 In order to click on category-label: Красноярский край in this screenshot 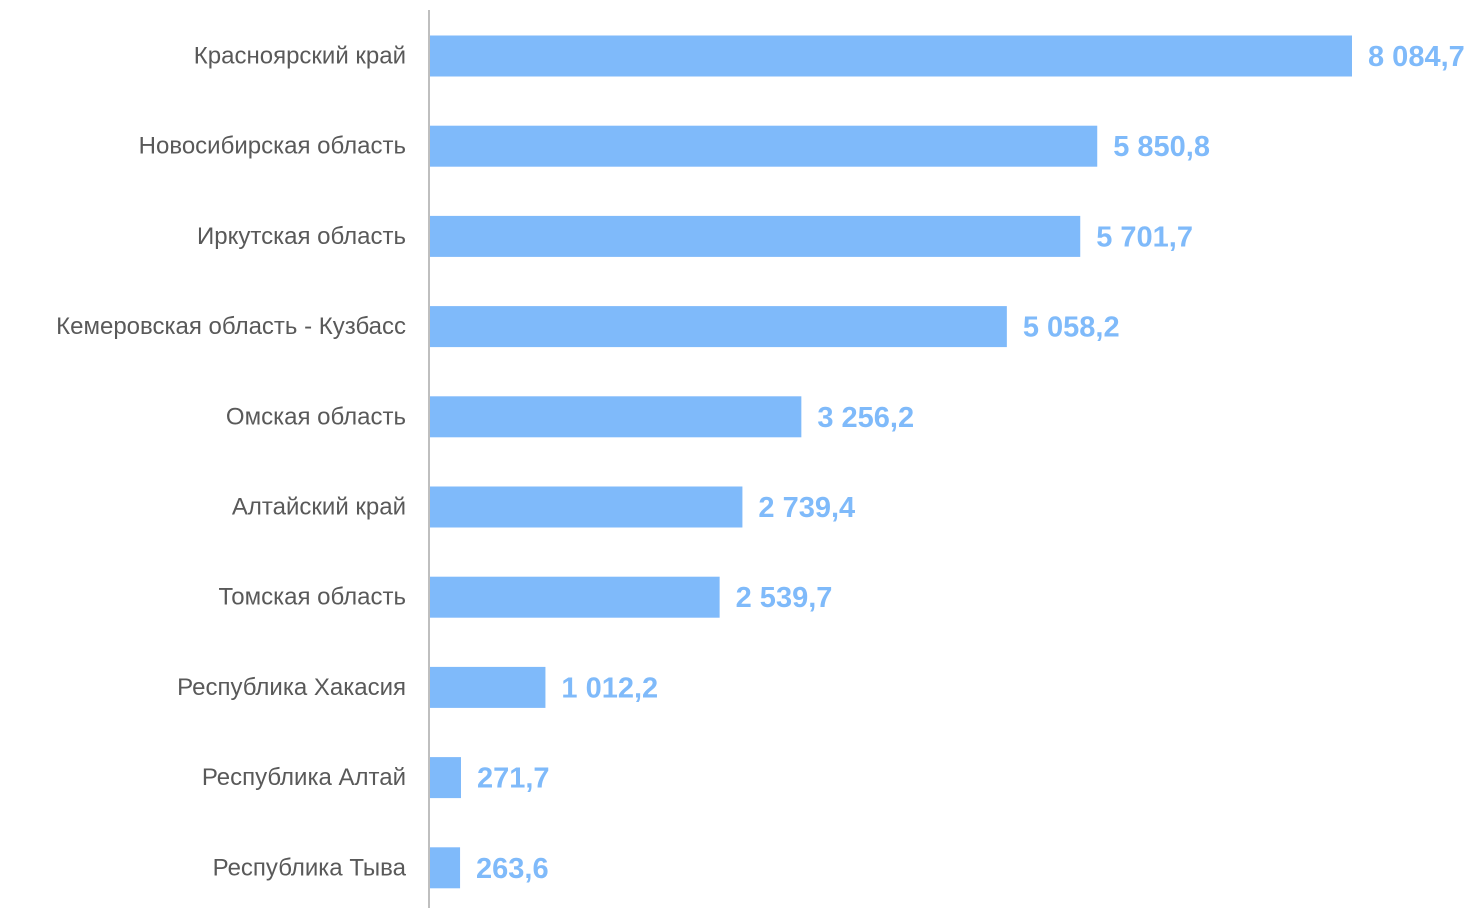, I will do `click(300, 56)`.